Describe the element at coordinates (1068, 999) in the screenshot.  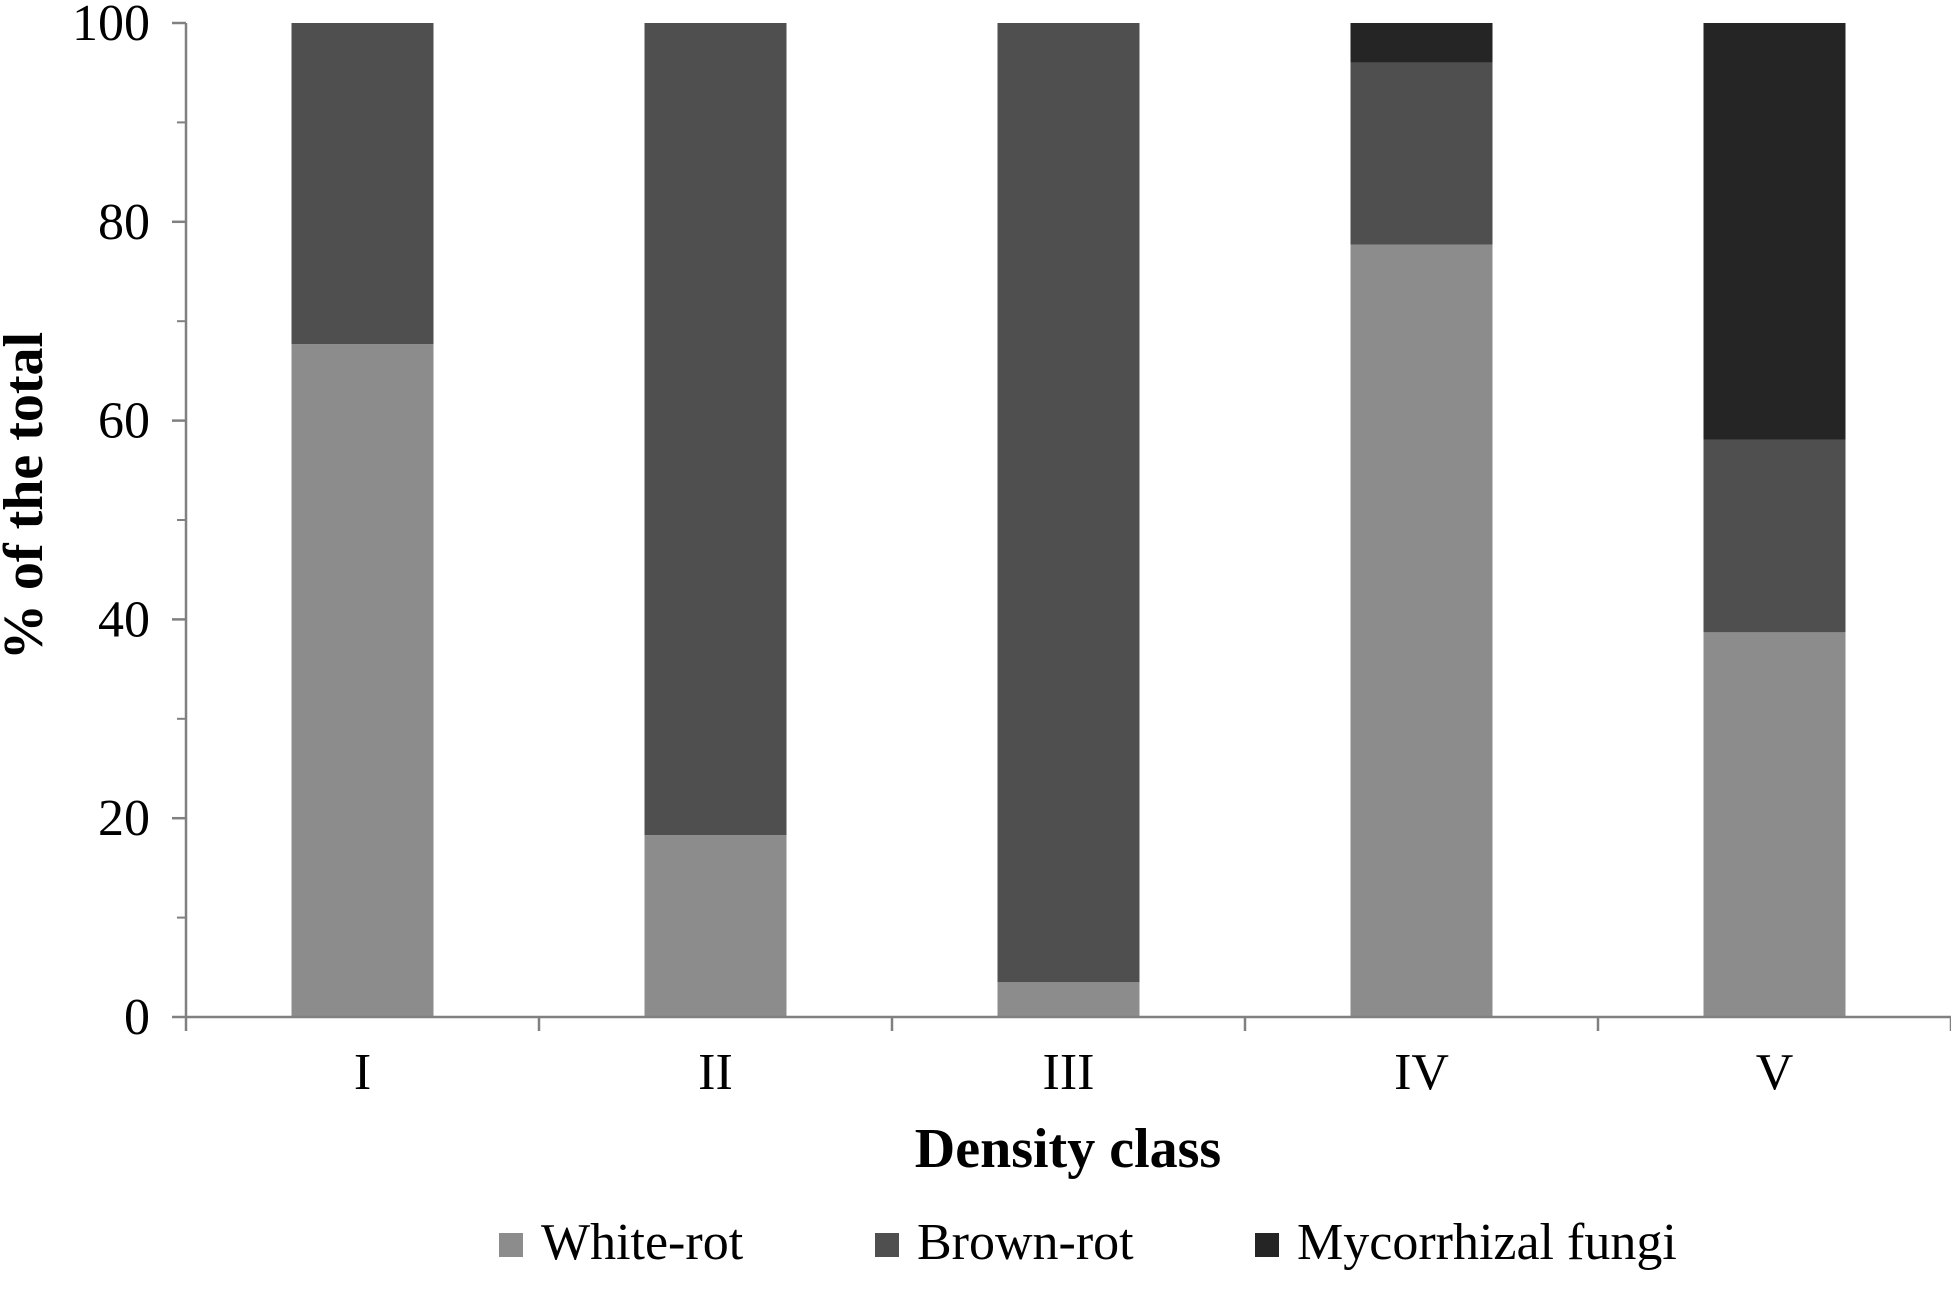
I see `bar-white-rot-iii` at that location.